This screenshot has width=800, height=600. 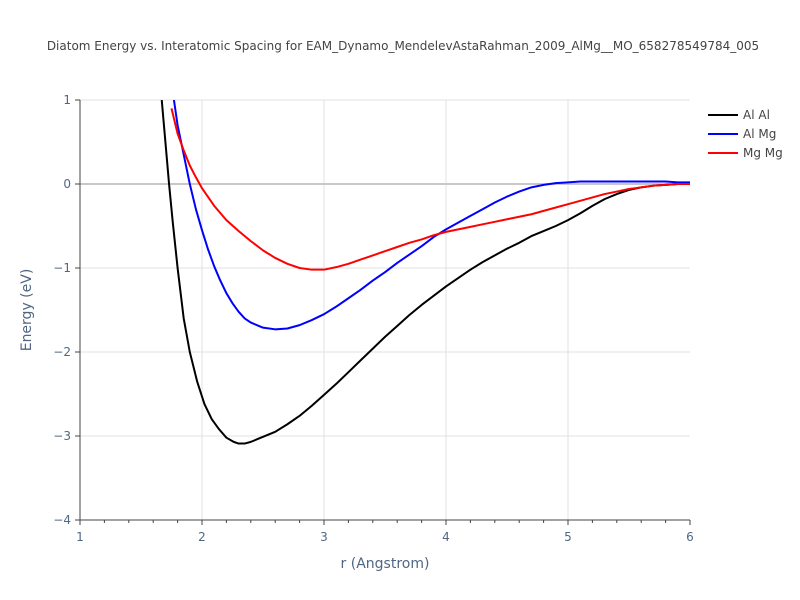 What do you see at coordinates (62, 520) in the screenshot?
I see `y-tick-label: −4` at bounding box center [62, 520].